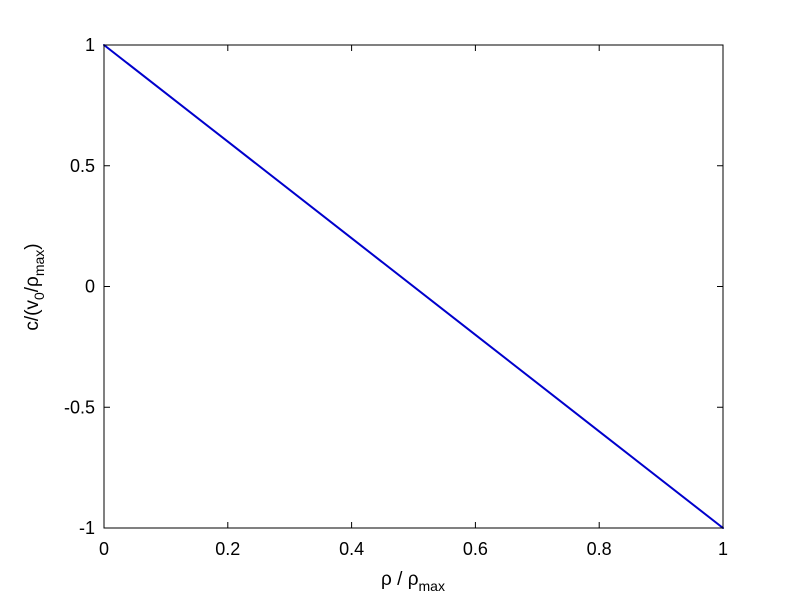 The width and height of the screenshot is (799, 599). Describe the element at coordinates (39, 263) in the screenshot. I see `y-axis-label-sub2: max` at that location.